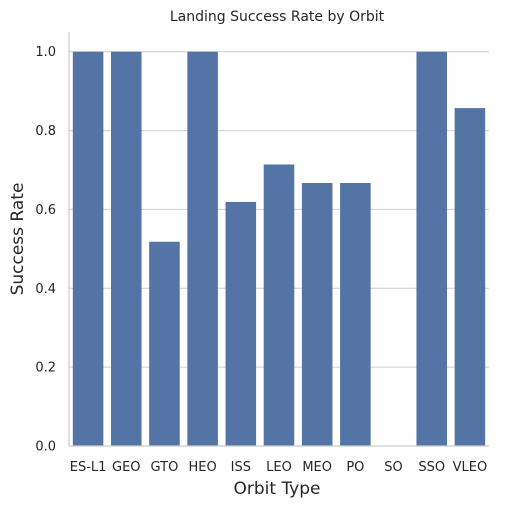  What do you see at coordinates (18, 239) in the screenshot?
I see `y-axis-label: Success Rate` at bounding box center [18, 239].